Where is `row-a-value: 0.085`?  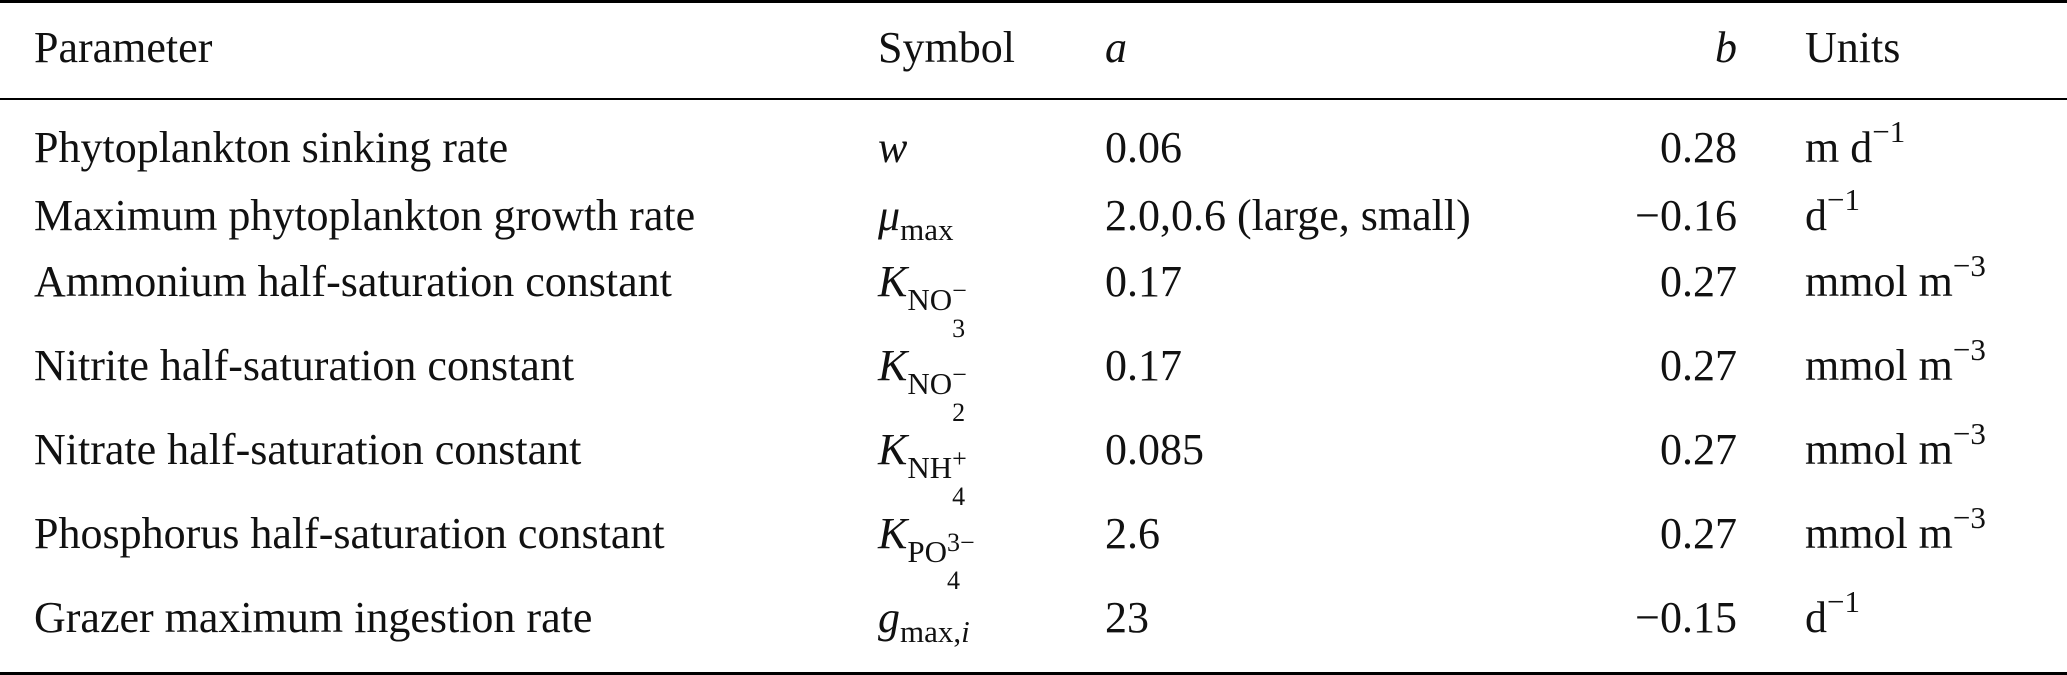 row-a-value: 0.085 is located at coordinates (1154, 449).